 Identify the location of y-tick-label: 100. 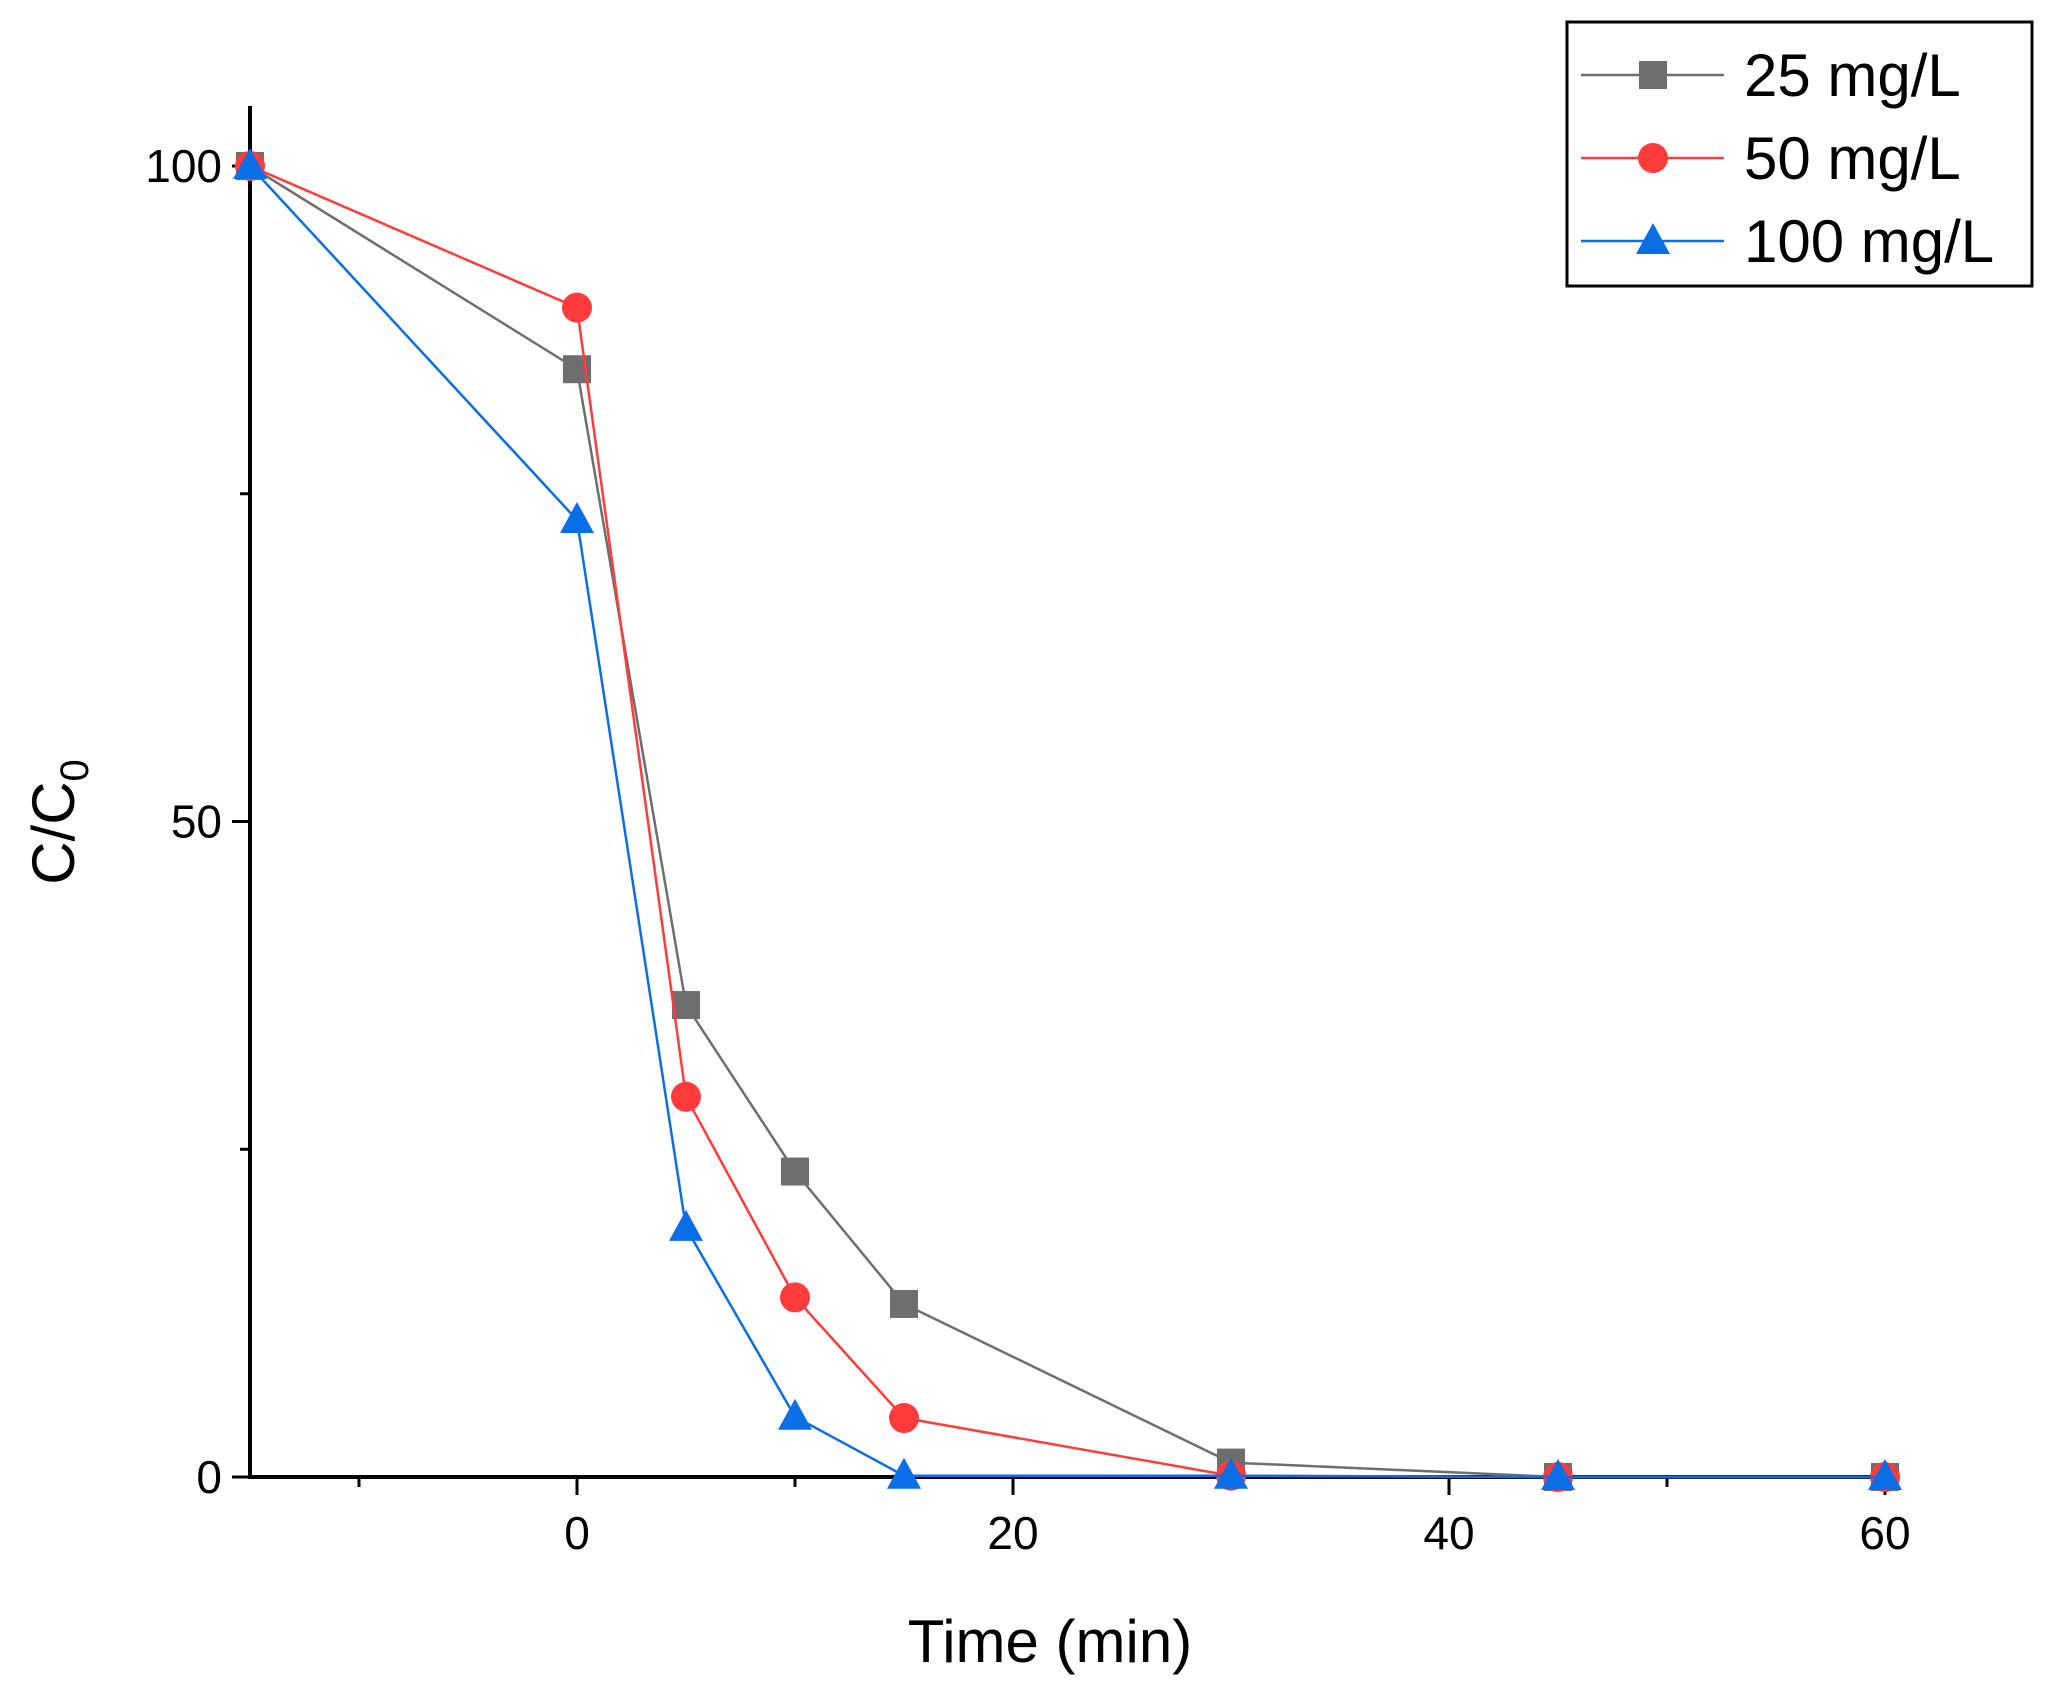
(183, 166).